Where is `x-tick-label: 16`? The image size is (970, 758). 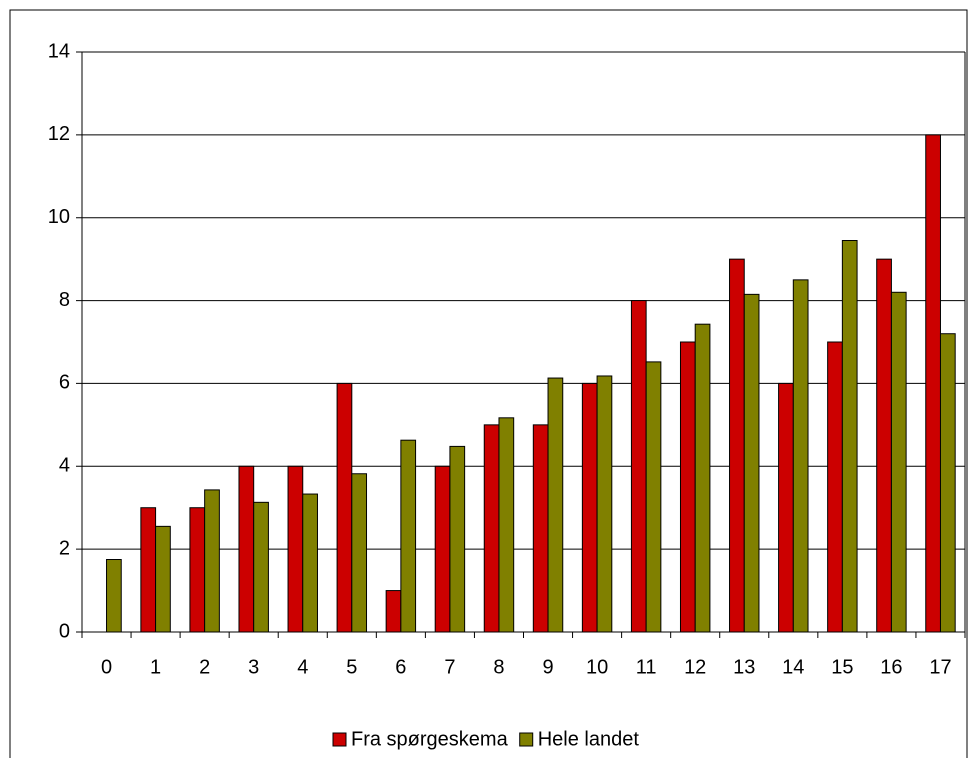 x-tick-label: 16 is located at coordinates (891, 667).